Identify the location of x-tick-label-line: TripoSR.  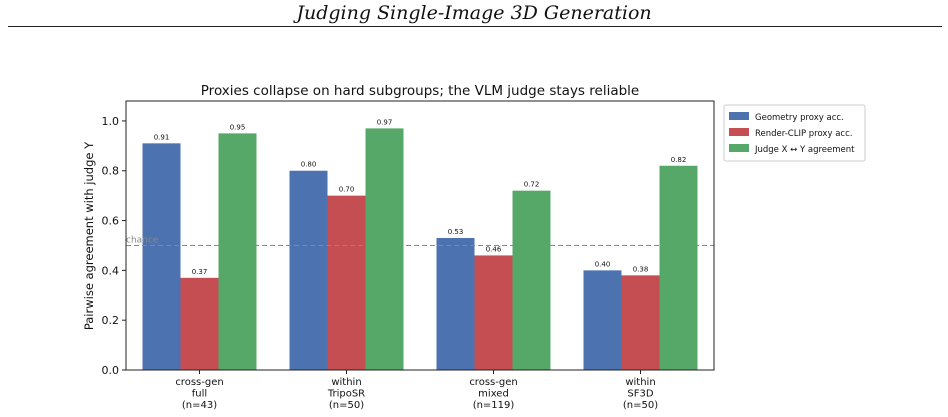
(346, 394).